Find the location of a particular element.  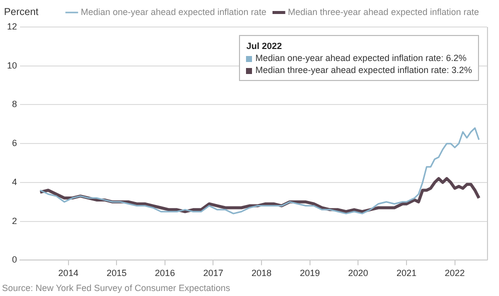

y-tick-label: 0 is located at coordinates (15, 259).